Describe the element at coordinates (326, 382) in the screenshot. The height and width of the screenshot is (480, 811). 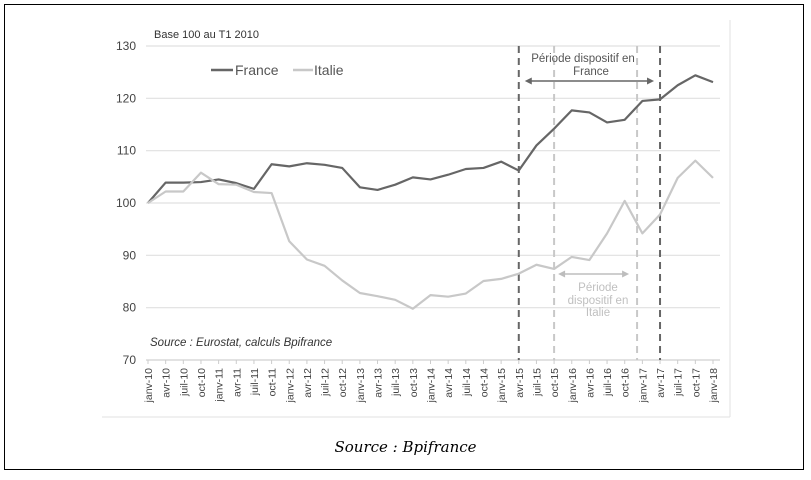
I see `x-tick-label: juil-12` at that location.